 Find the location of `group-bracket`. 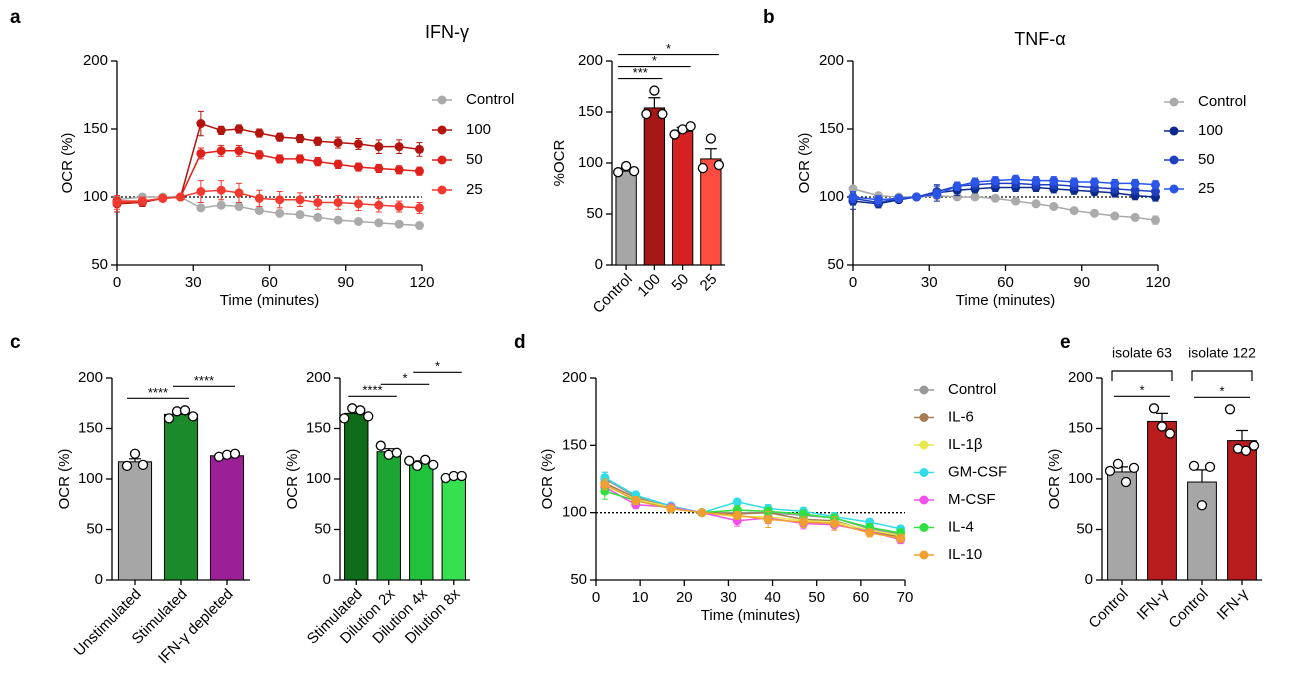

group-bracket is located at coordinates (1142, 375).